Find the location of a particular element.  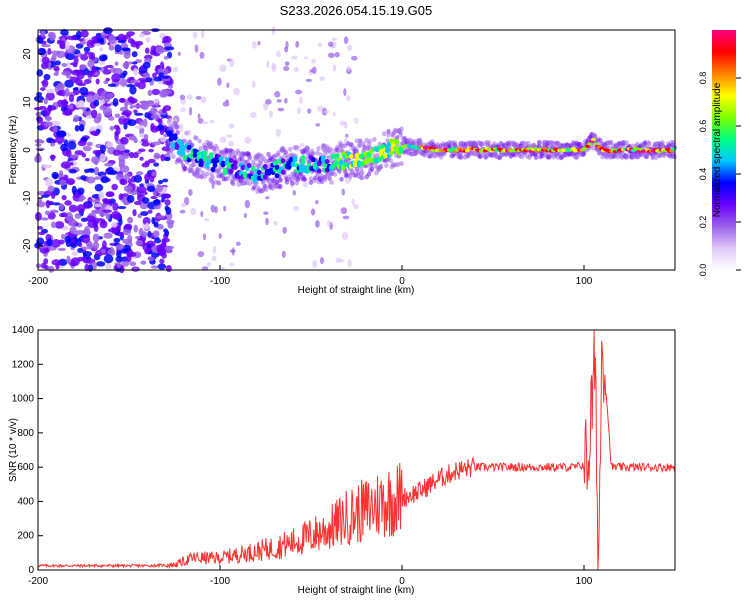

snr-y-tick-label: 1400 is located at coordinates (23, 330).